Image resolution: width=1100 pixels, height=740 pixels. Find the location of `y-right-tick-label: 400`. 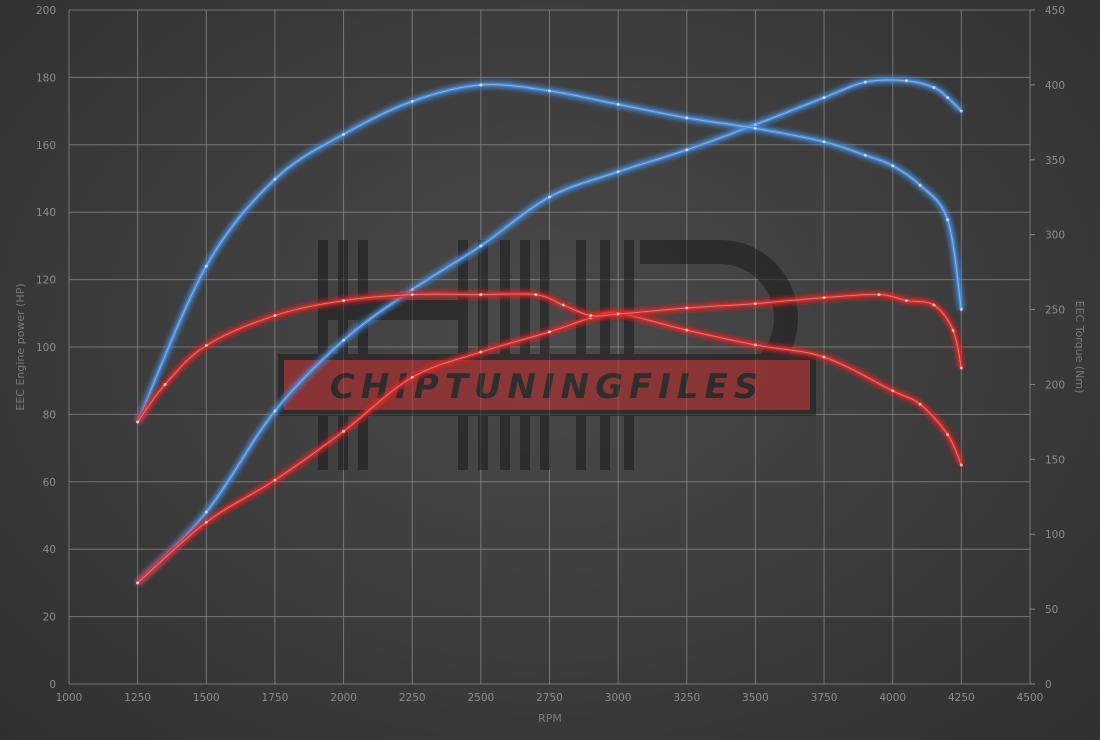

y-right-tick-label: 400 is located at coordinates (1055, 86).